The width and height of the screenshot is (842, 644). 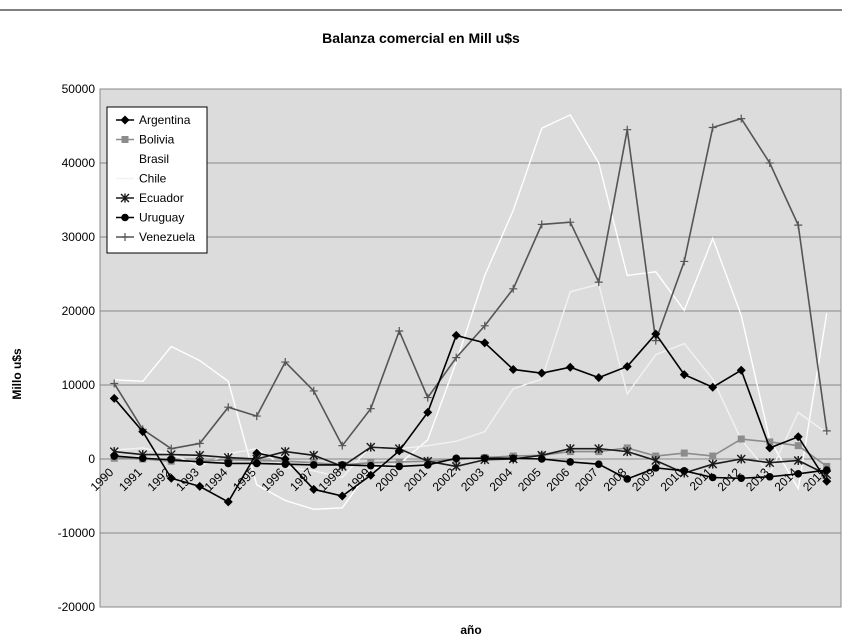 I want to click on legend-label: Brasil, so click(x=154, y=159).